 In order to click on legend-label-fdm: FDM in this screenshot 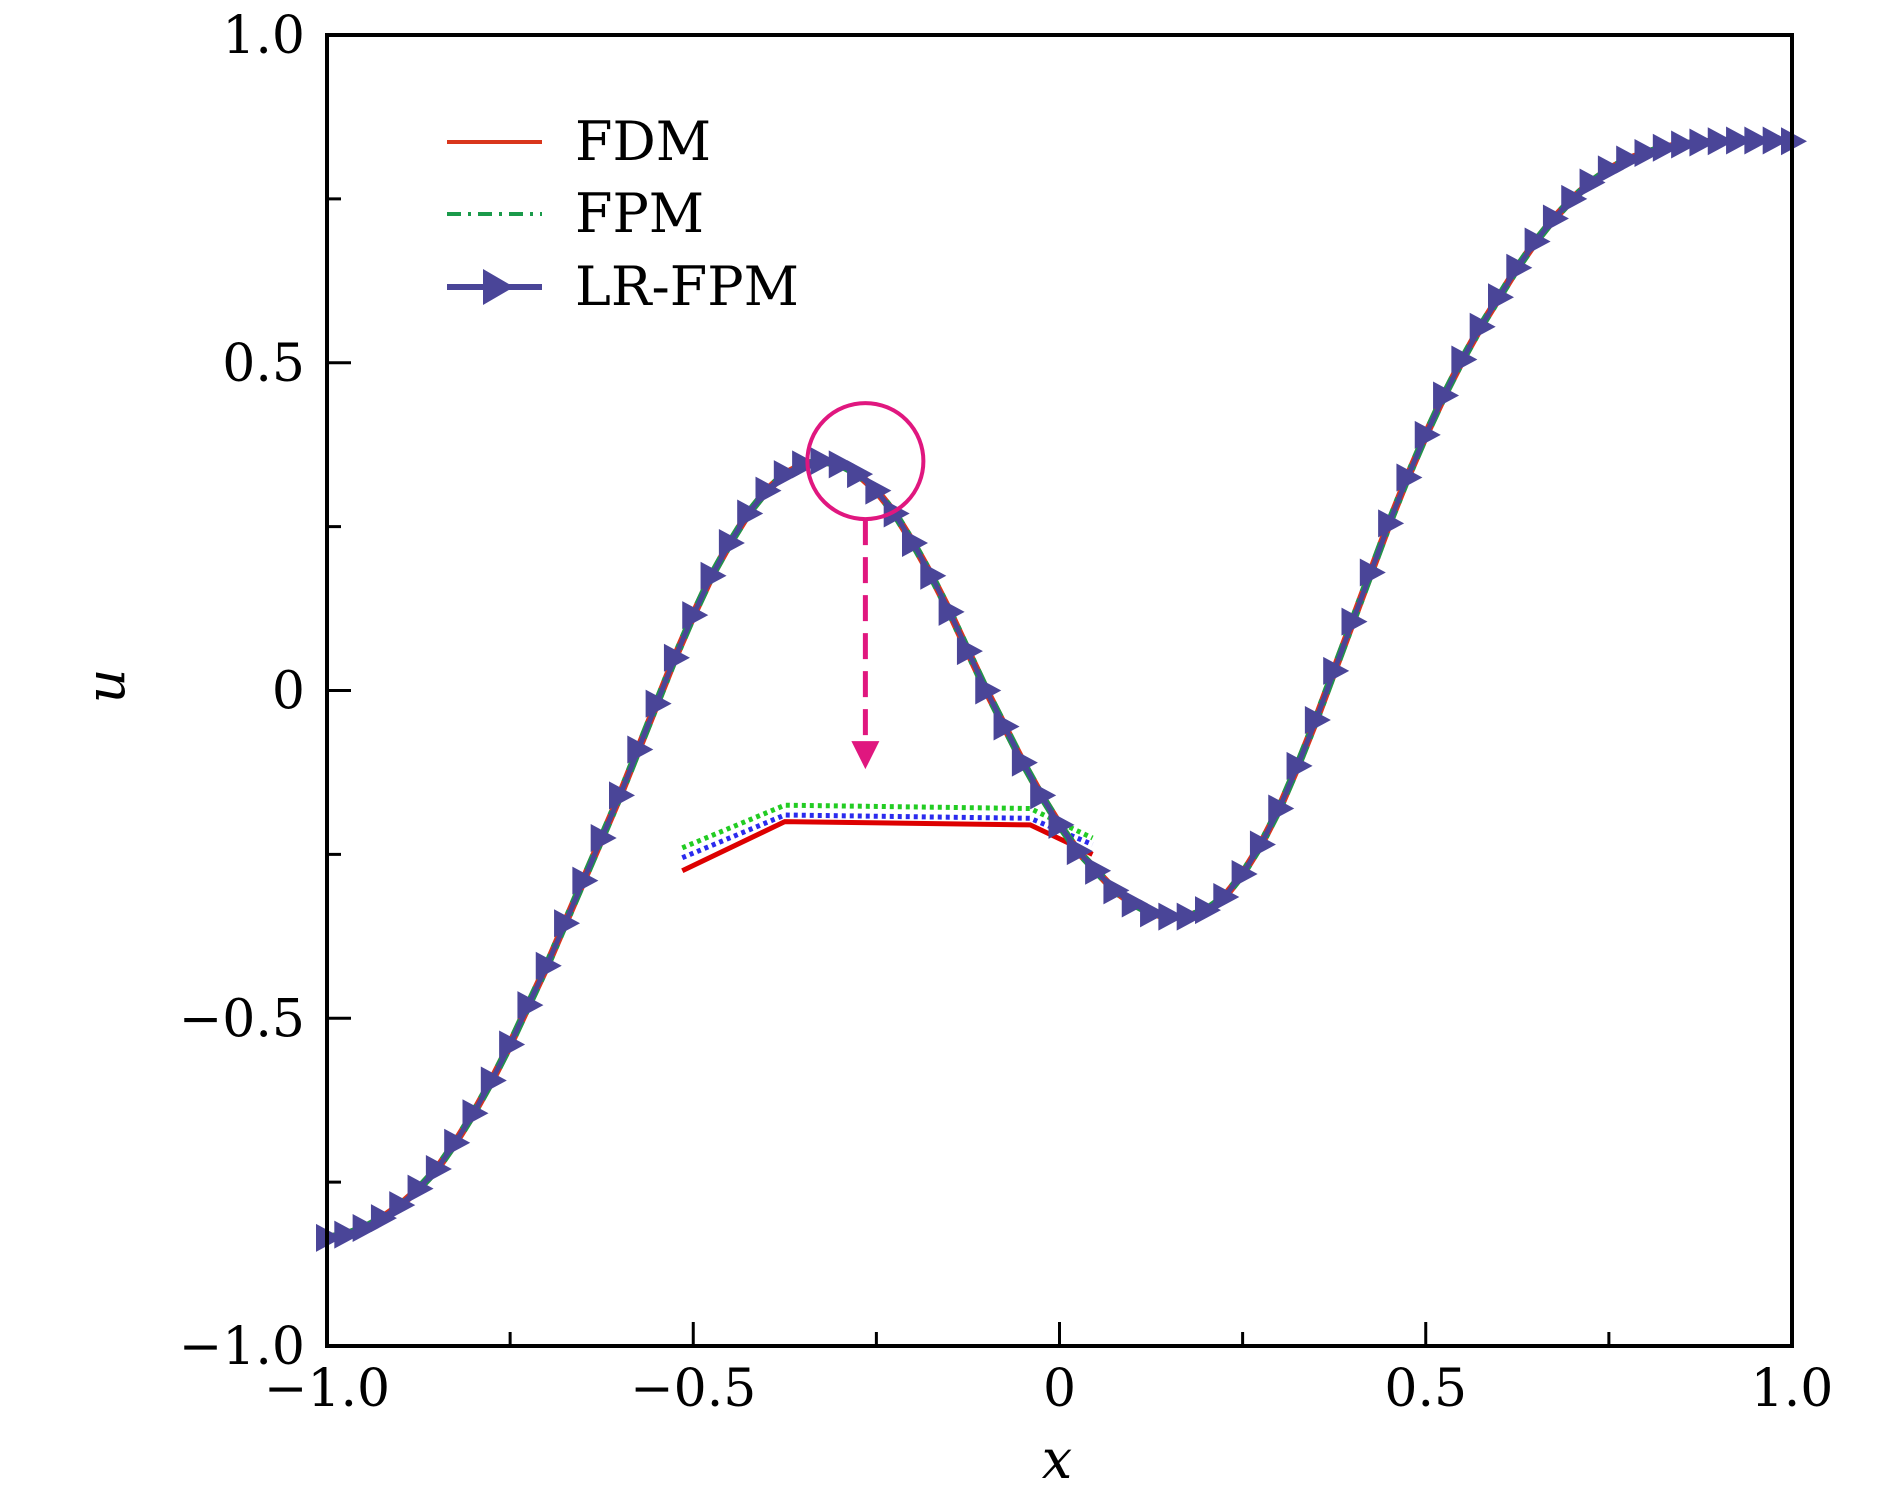, I will do `click(643, 141)`.